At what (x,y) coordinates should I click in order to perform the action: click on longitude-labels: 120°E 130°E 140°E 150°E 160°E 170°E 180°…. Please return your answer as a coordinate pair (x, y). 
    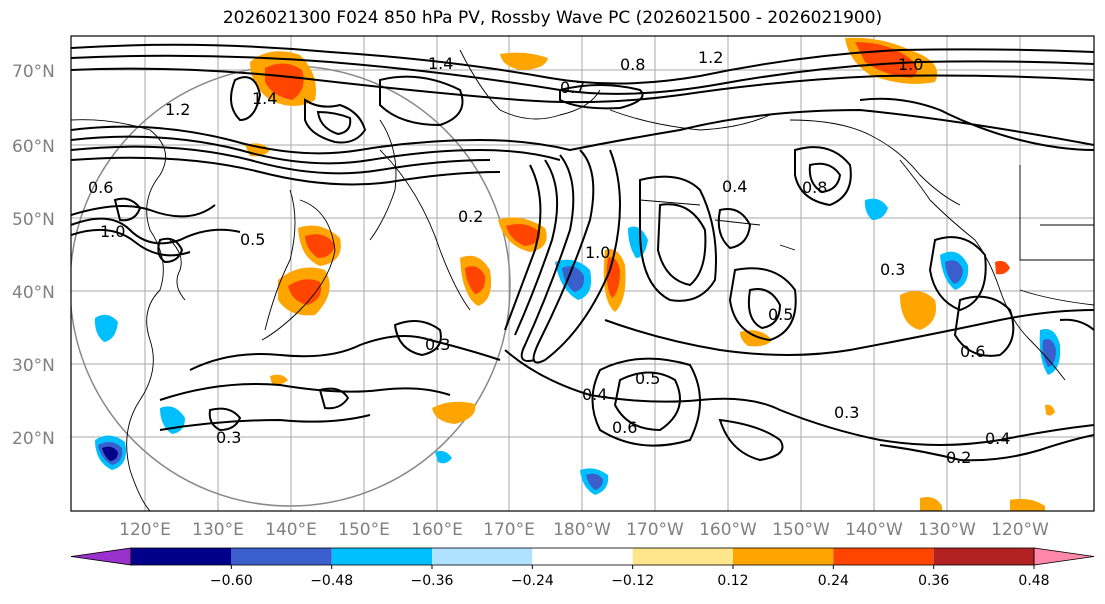
    Looking at the image, I should click on (584, 530).